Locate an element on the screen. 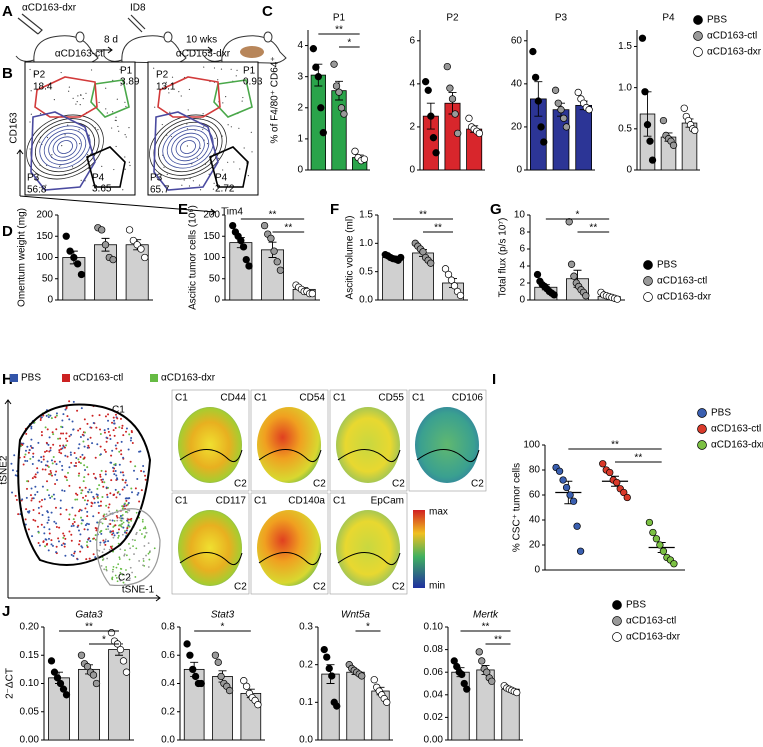 Image resolution: width=763 pixels, height=747 pixels. y-tick-label: 150 is located at coordinates (211, 236).